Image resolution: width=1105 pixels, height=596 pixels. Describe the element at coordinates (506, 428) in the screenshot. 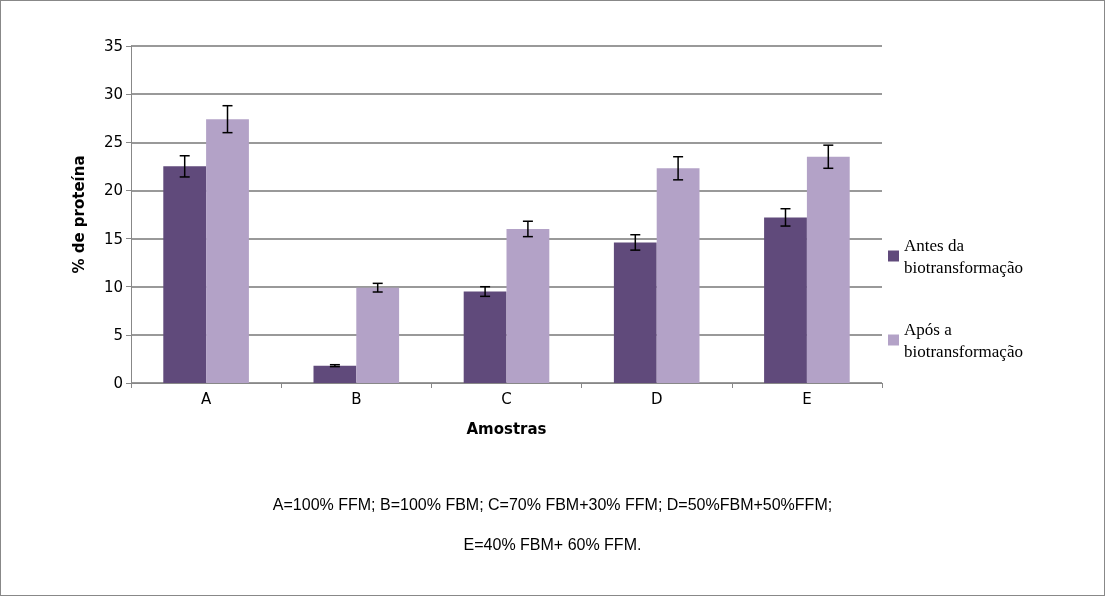

I see `x-axis-title: Amostras` at that location.